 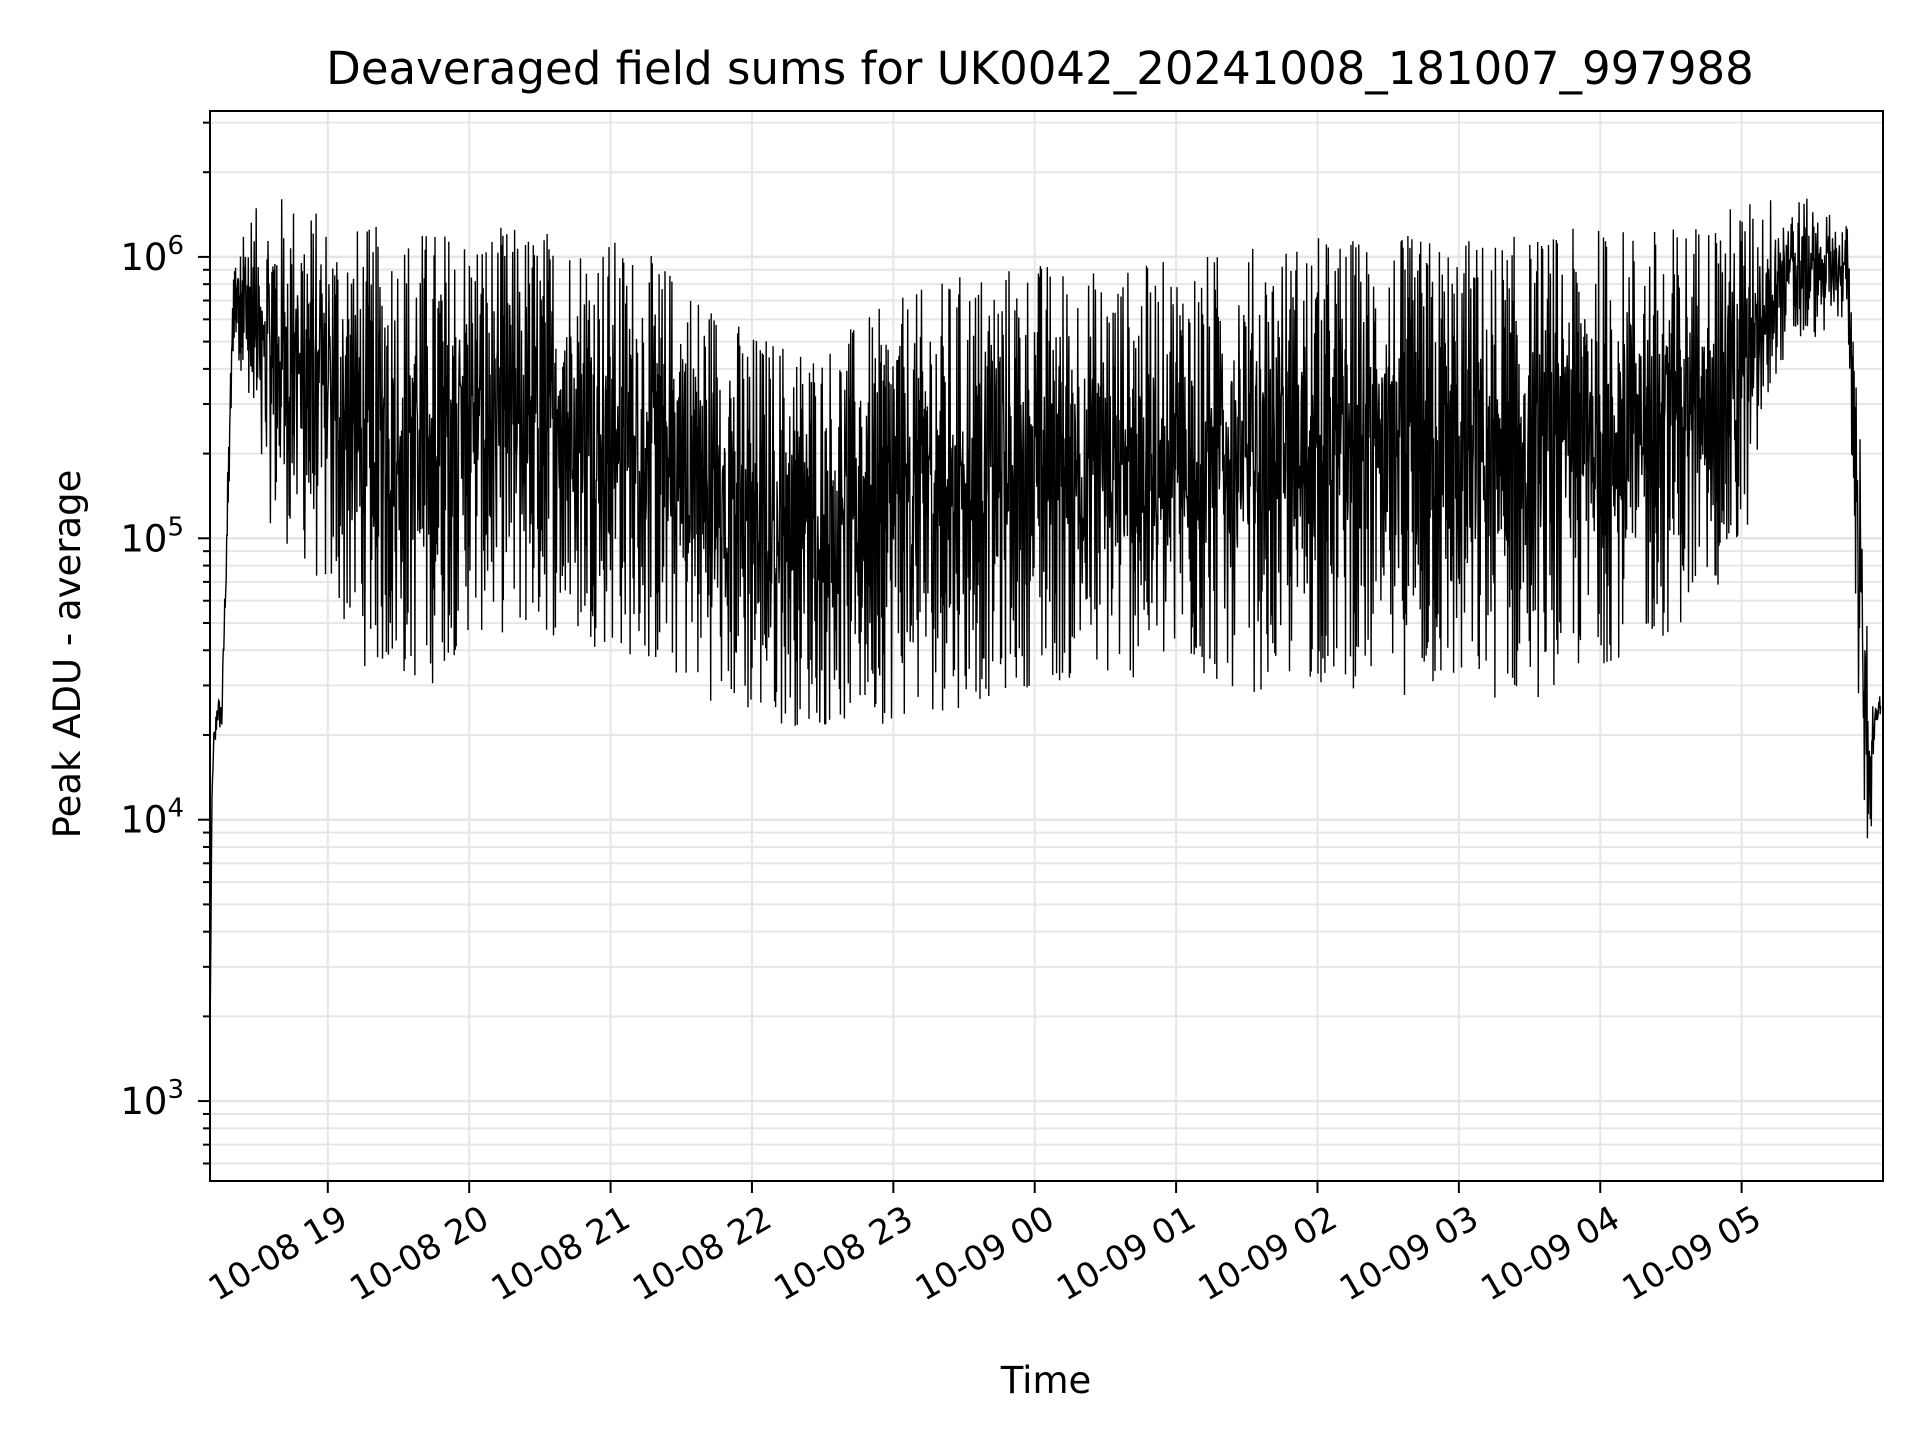 What do you see at coordinates (561, 1253) in the screenshot?
I see `x-tick-label: 10-08 21` at bounding box center [561, 1253].